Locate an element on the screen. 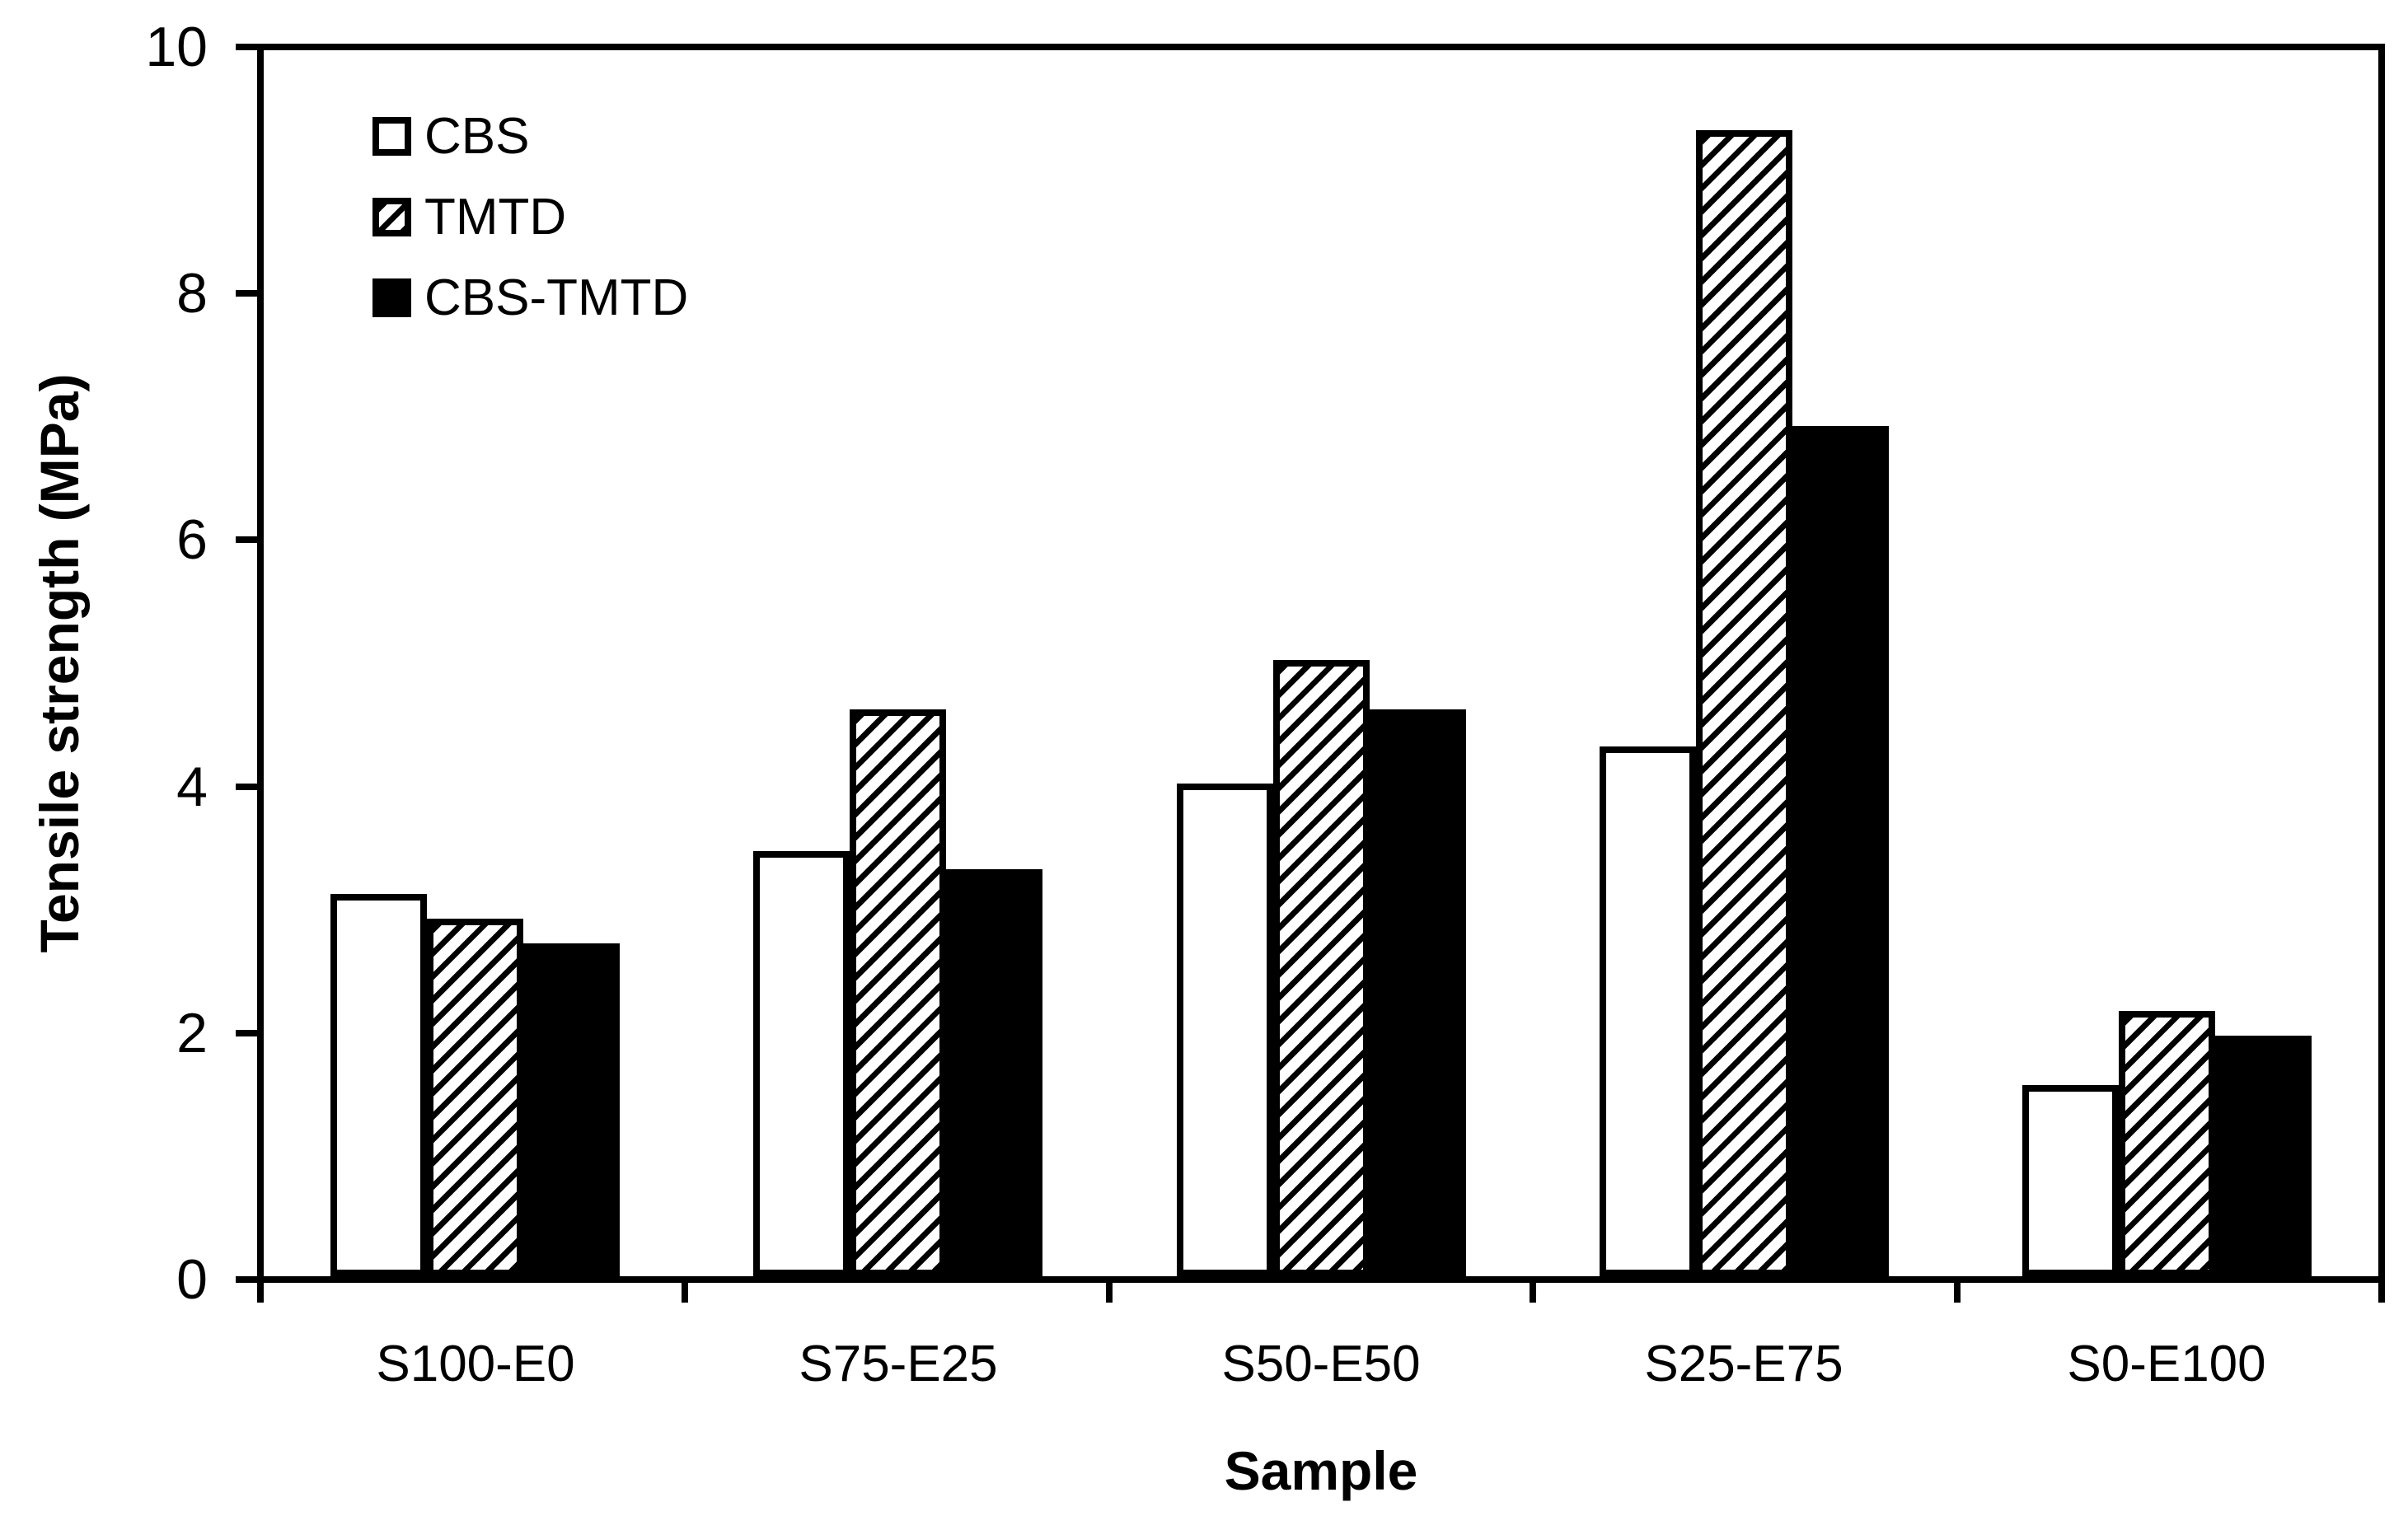 The width and height of the screenshot is (2408, 1530). legend-item-cbs-tmtd: CBS-TMTD is located at coordinates (530, 297).